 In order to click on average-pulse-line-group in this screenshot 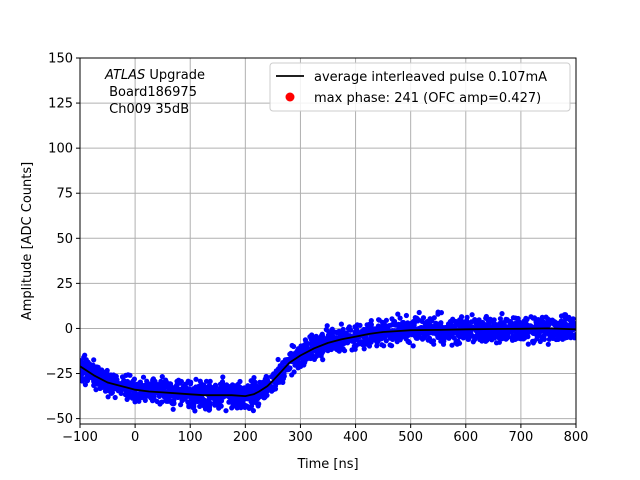, I will do `click(328, 362)`.